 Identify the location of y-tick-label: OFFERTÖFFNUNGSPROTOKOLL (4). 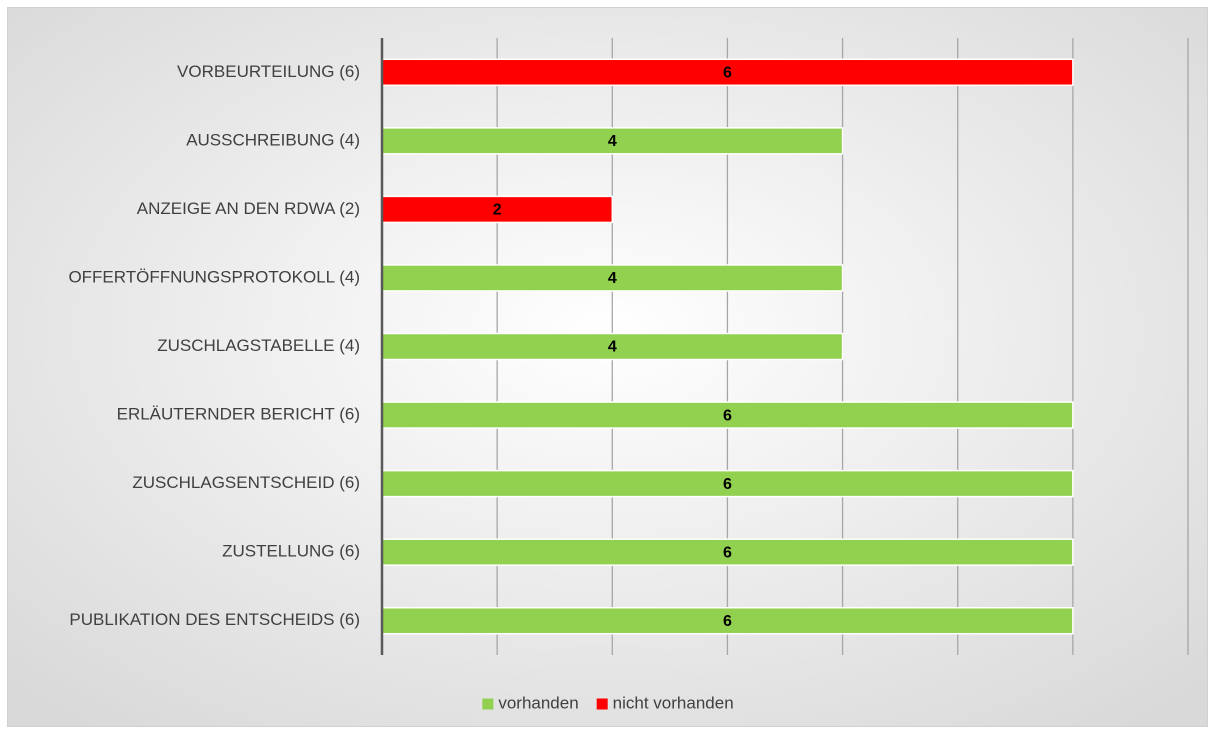
(214, 276).